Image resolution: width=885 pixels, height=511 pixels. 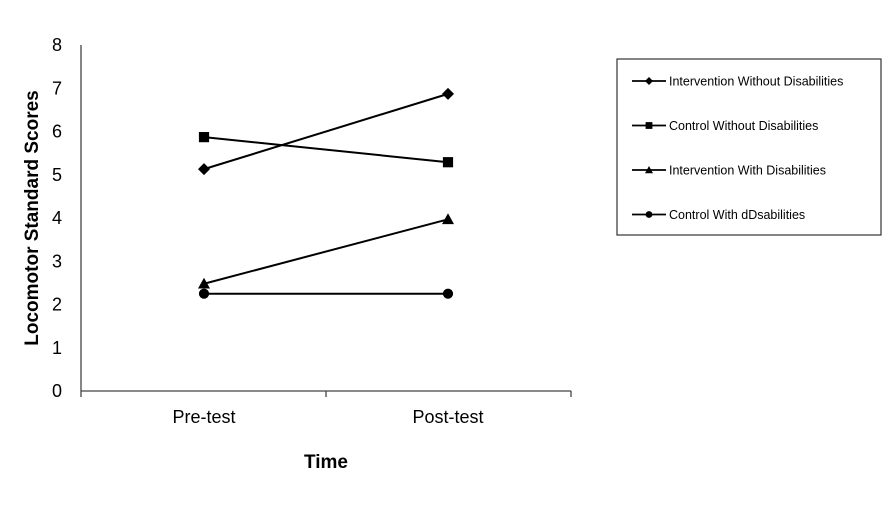 I want to click on legend-item: Intervention With Disabilities, so click(x=729, y=171).